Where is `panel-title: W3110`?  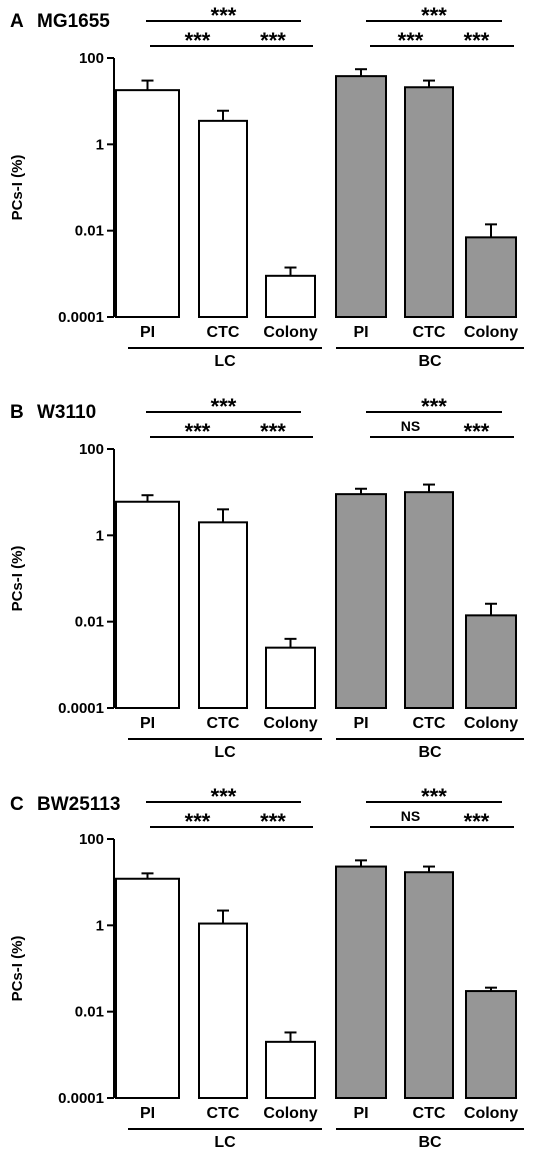
panel-title: W3110 is located at coordinates (66, 412).